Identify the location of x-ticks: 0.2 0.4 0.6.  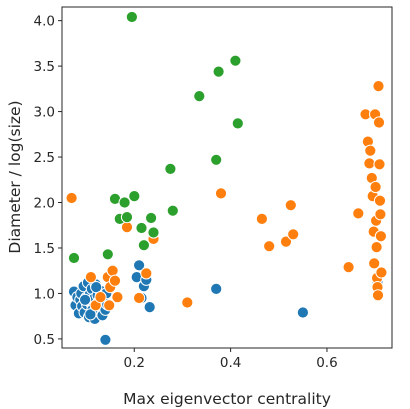
(231, 359).